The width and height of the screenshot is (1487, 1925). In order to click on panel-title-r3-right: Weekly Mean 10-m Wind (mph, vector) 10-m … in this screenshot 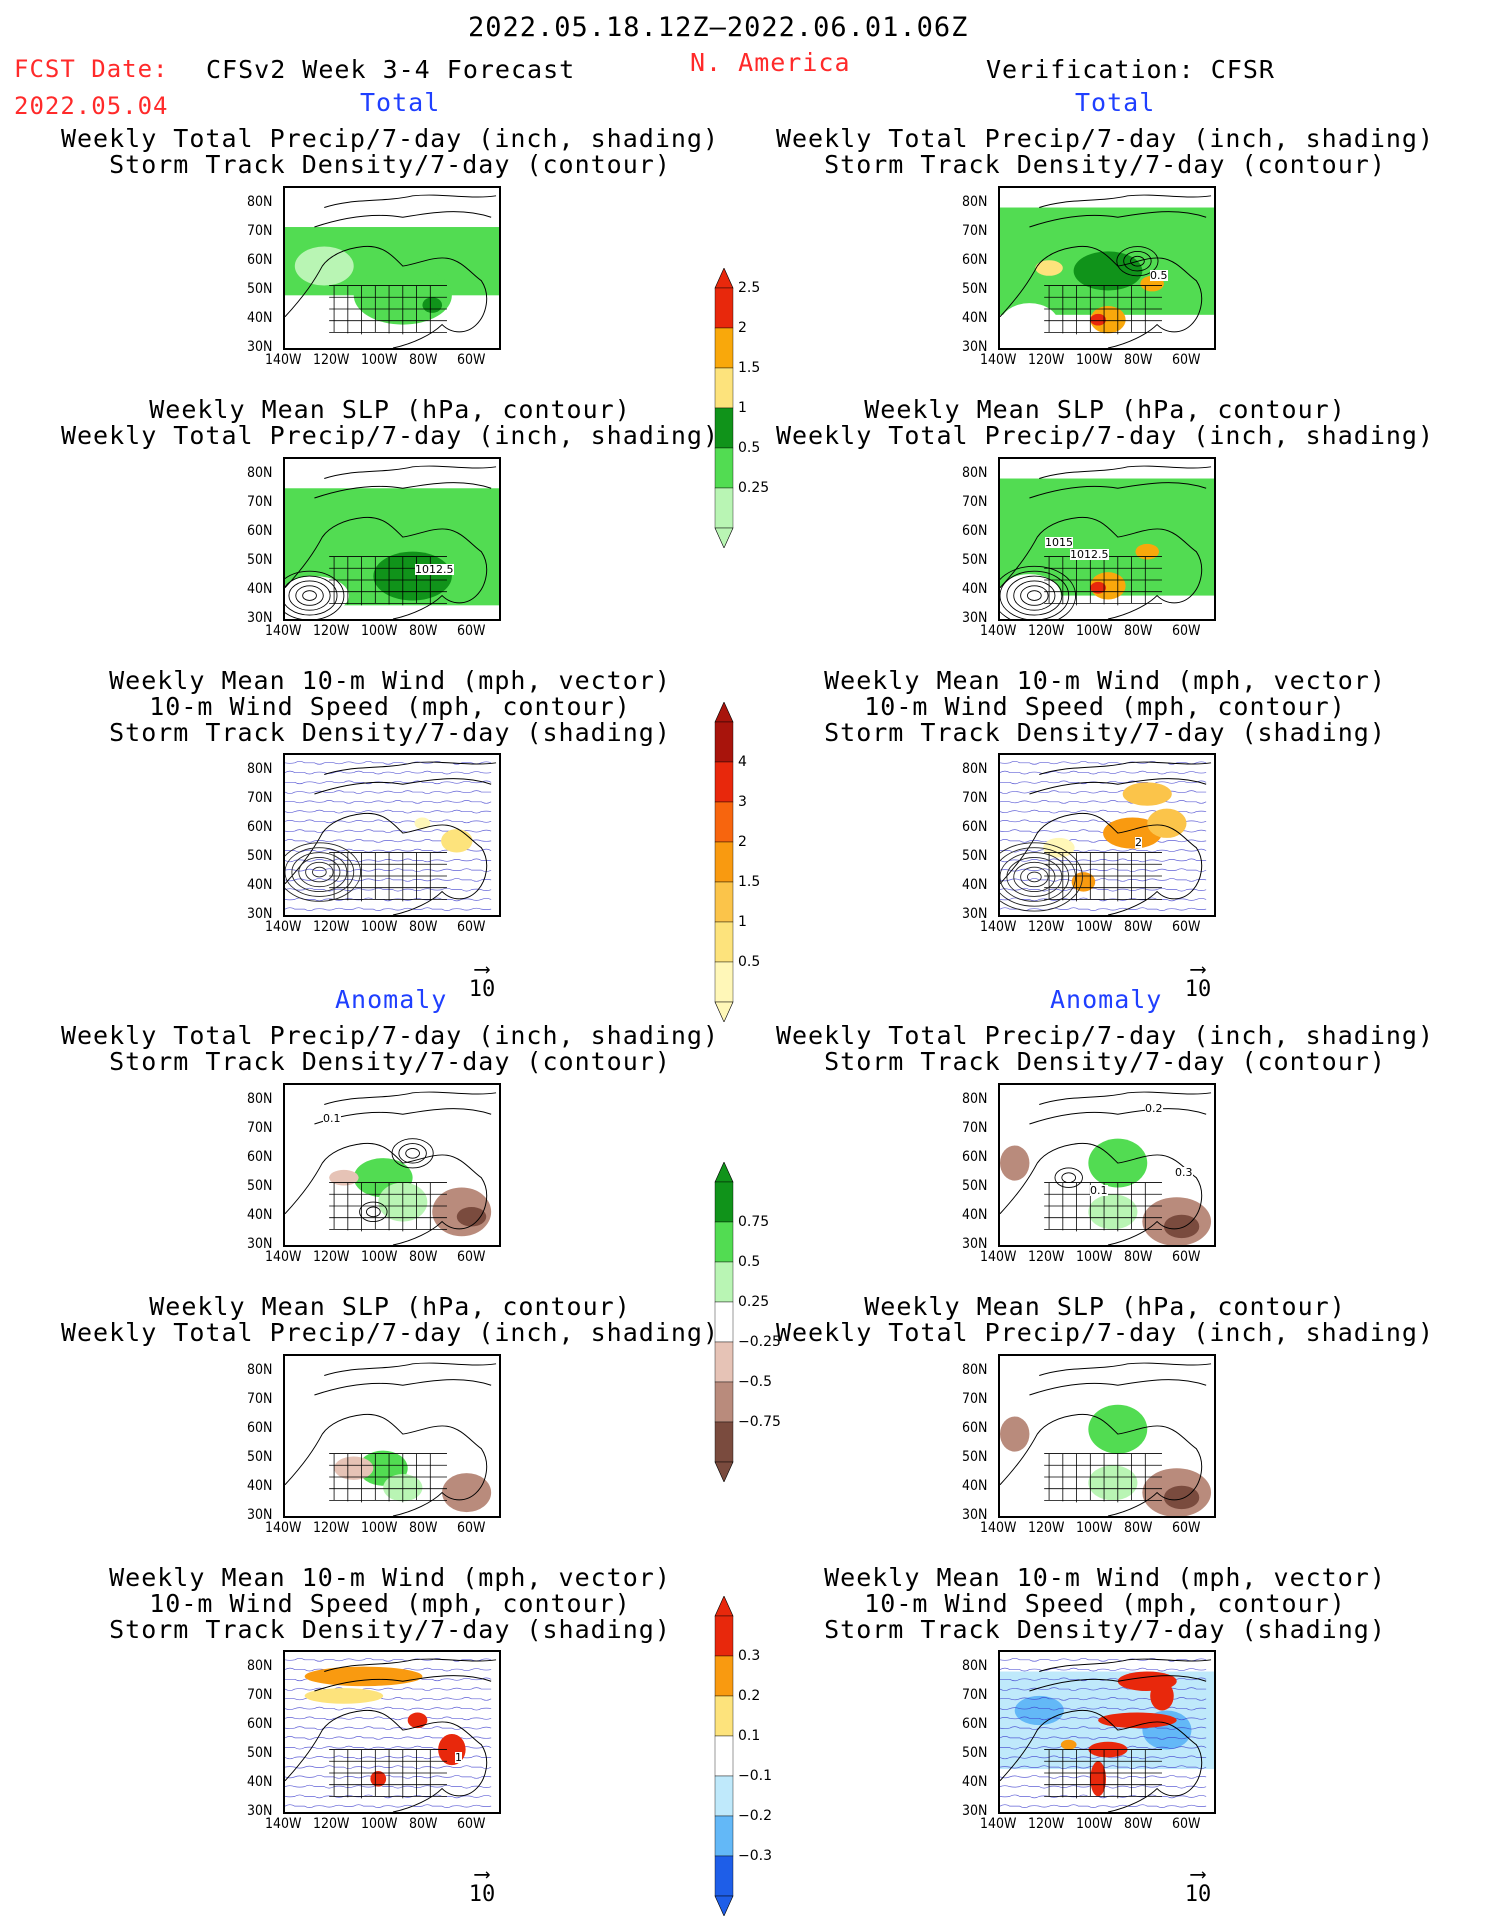, I will do `click(1105, 706)`.